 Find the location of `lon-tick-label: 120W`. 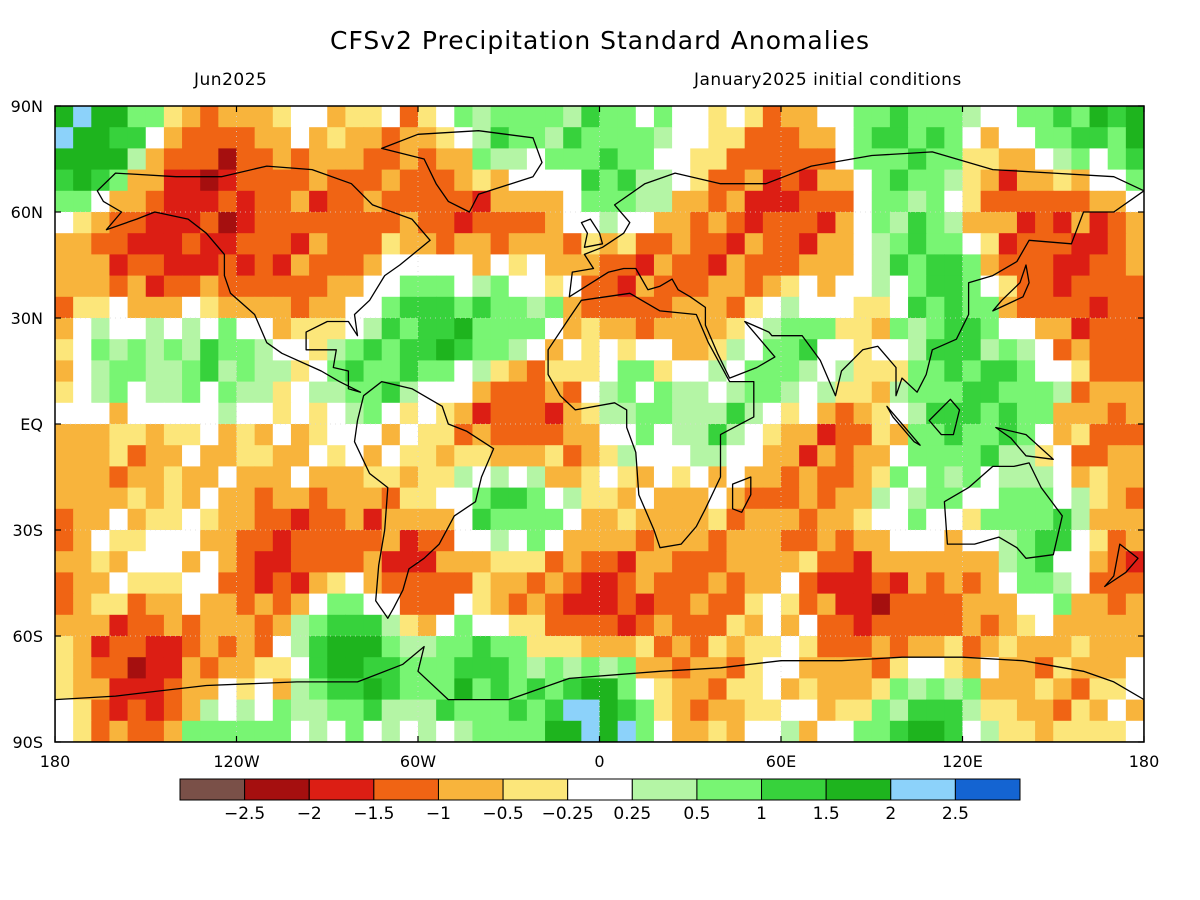

lon-tick-label: 120W is located at coordinates (236, 761).